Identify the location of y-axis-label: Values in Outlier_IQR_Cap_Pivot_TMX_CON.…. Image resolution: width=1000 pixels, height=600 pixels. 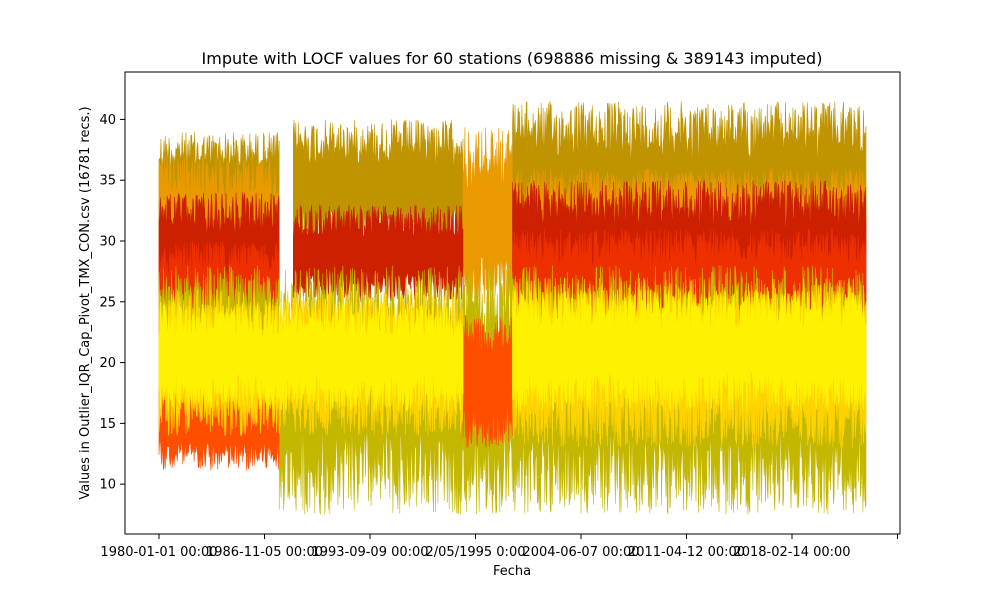
(85, 302).